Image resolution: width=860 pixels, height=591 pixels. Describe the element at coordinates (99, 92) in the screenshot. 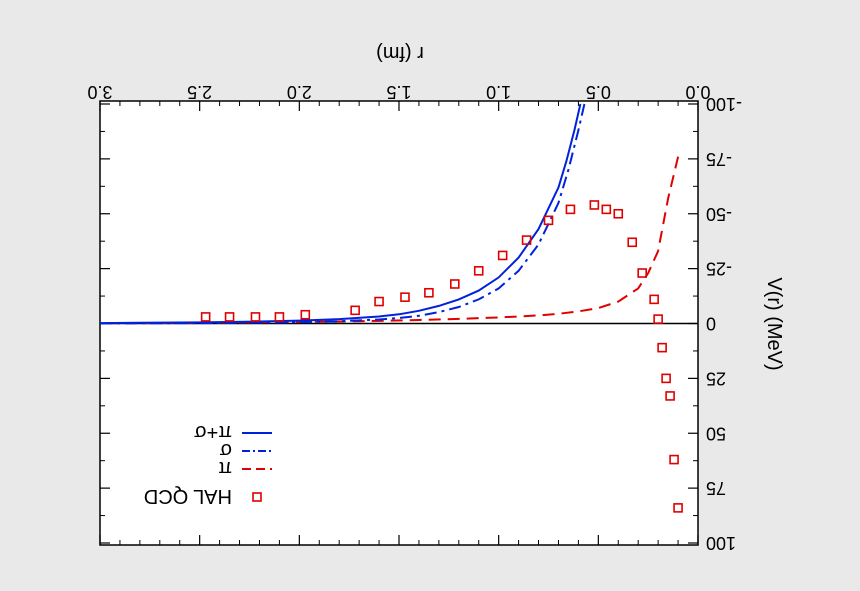

I see `x-tick-label: 3.0` at that location.